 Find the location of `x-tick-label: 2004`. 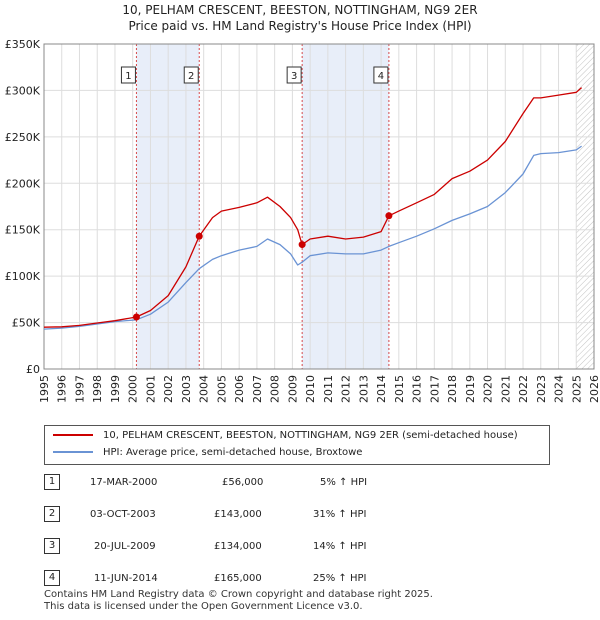

x-tick-label: 2004 is located at coordinates (204, 389).